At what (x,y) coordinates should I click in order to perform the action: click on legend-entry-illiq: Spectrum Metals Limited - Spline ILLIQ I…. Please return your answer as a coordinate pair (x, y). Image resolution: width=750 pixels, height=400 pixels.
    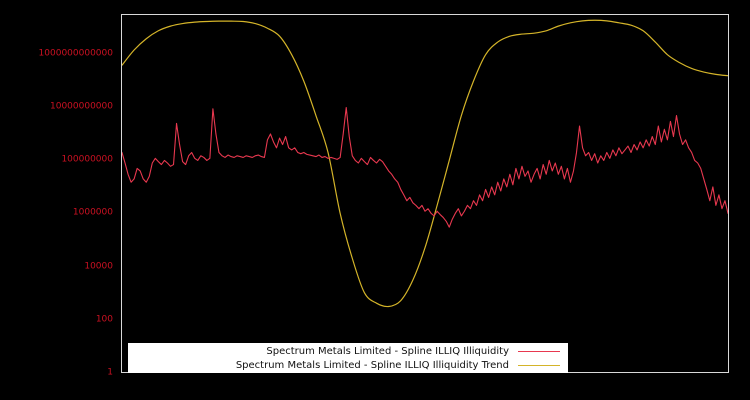
    Looking at the image, I should click on (345, 351).